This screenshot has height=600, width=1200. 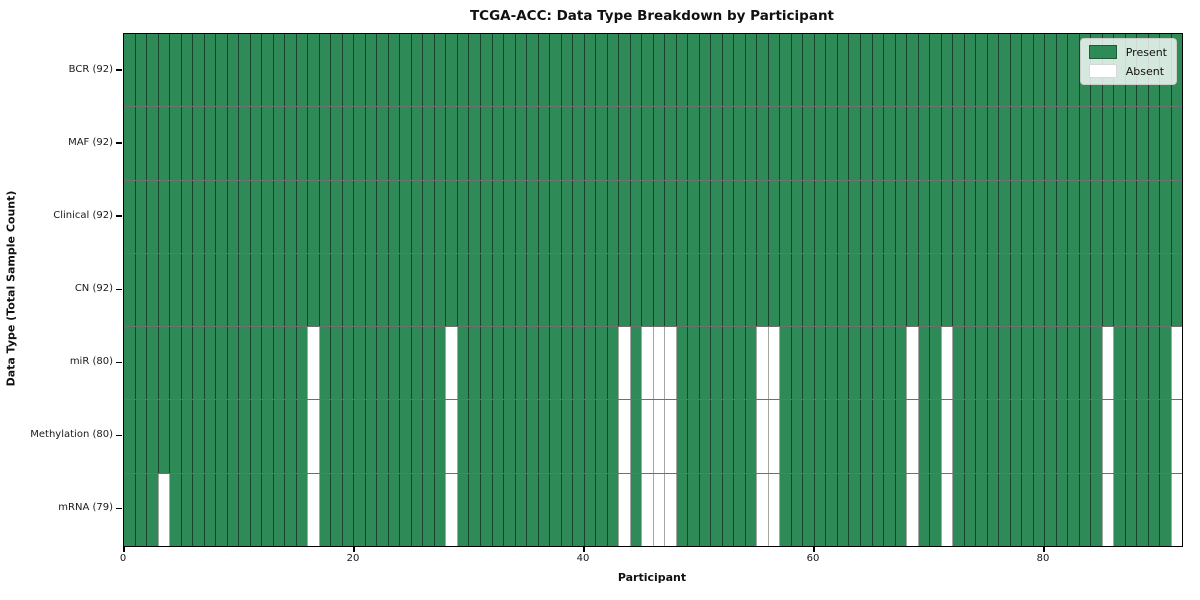 I want to click on heatmap-row-mir, so click(x=653, y=363).